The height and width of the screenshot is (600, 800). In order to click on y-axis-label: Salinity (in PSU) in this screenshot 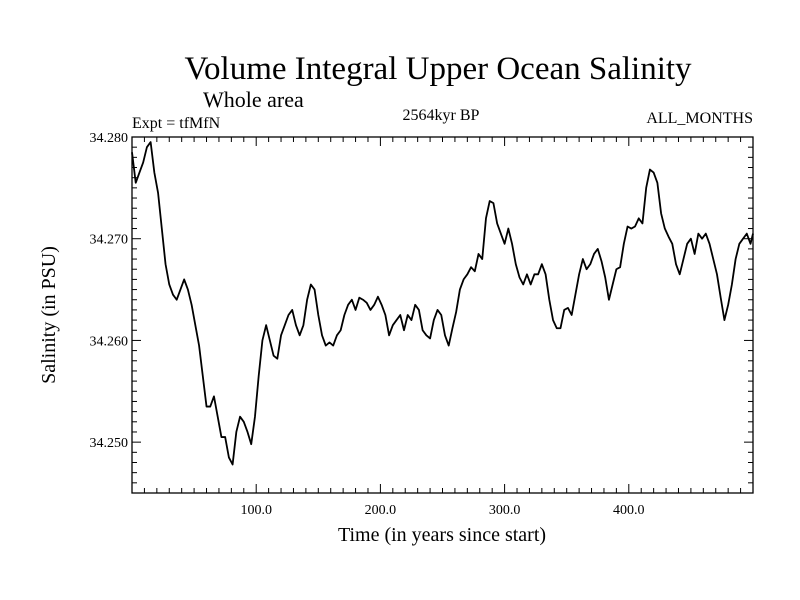, I will do `click(49, 315)`.